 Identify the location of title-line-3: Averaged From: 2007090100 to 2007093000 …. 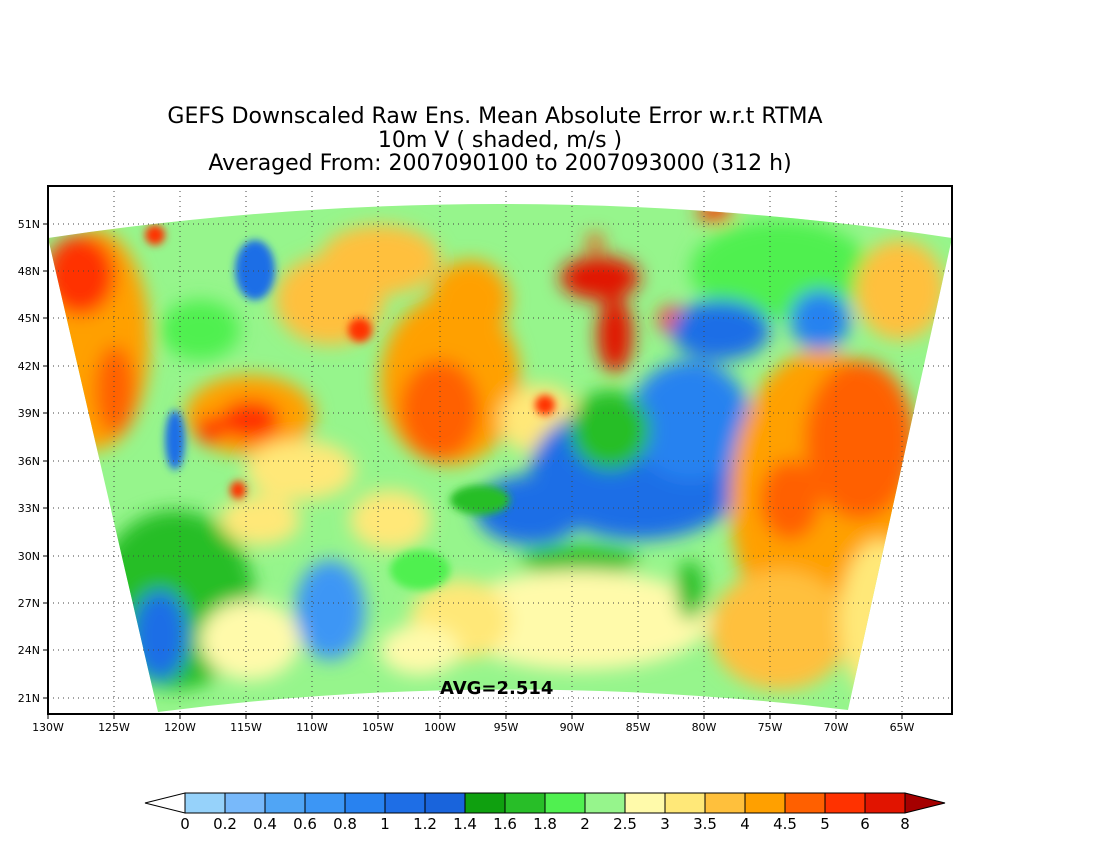
(499, 163).